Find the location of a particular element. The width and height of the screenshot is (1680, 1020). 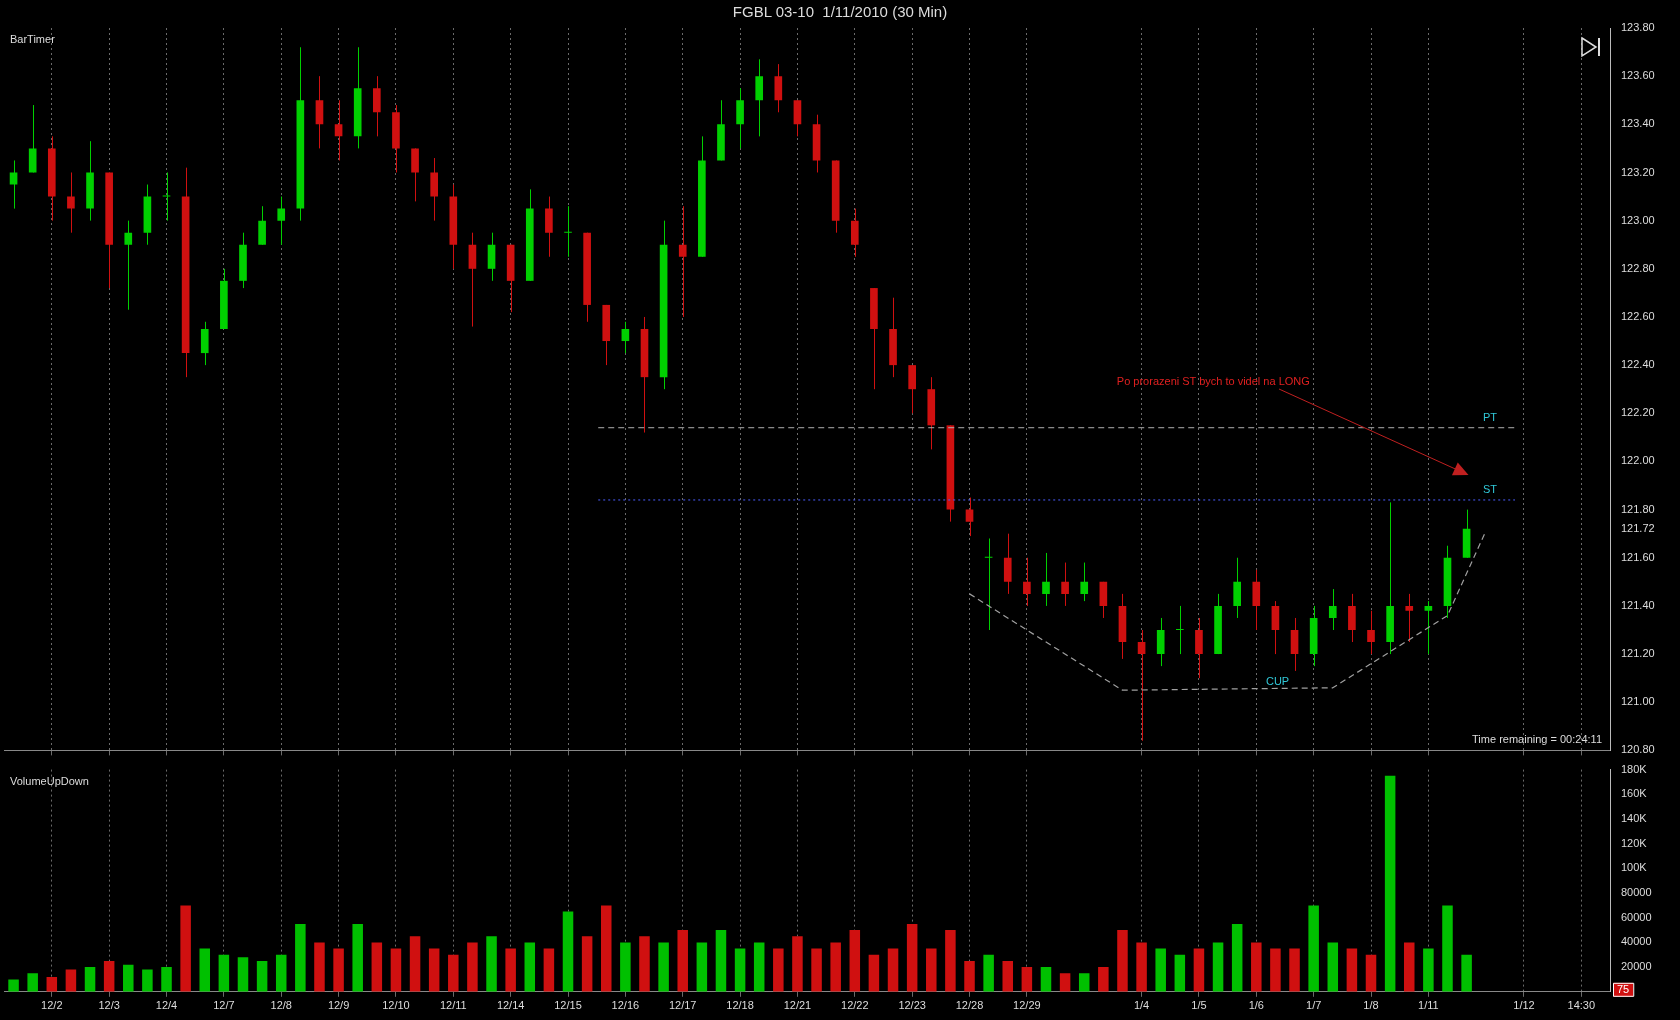

y-tick-label: 123.80 is located at coordinates (1638, 27).